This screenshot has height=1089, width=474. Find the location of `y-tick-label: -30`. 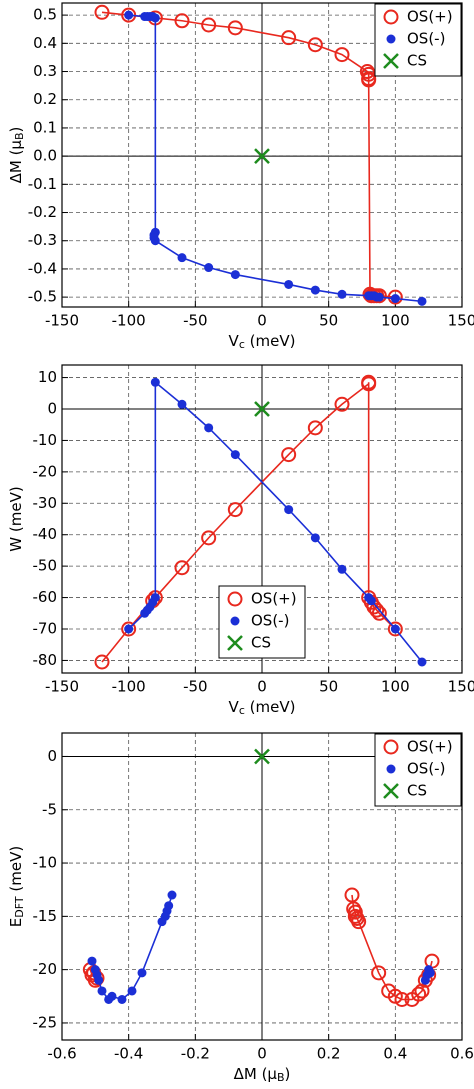

y-tick-label: -30 is located at coordinates (45, 503).